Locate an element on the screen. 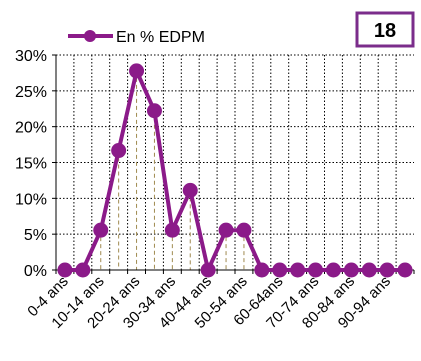  y-tick-label: 30% is located at coordinates (31, 56).